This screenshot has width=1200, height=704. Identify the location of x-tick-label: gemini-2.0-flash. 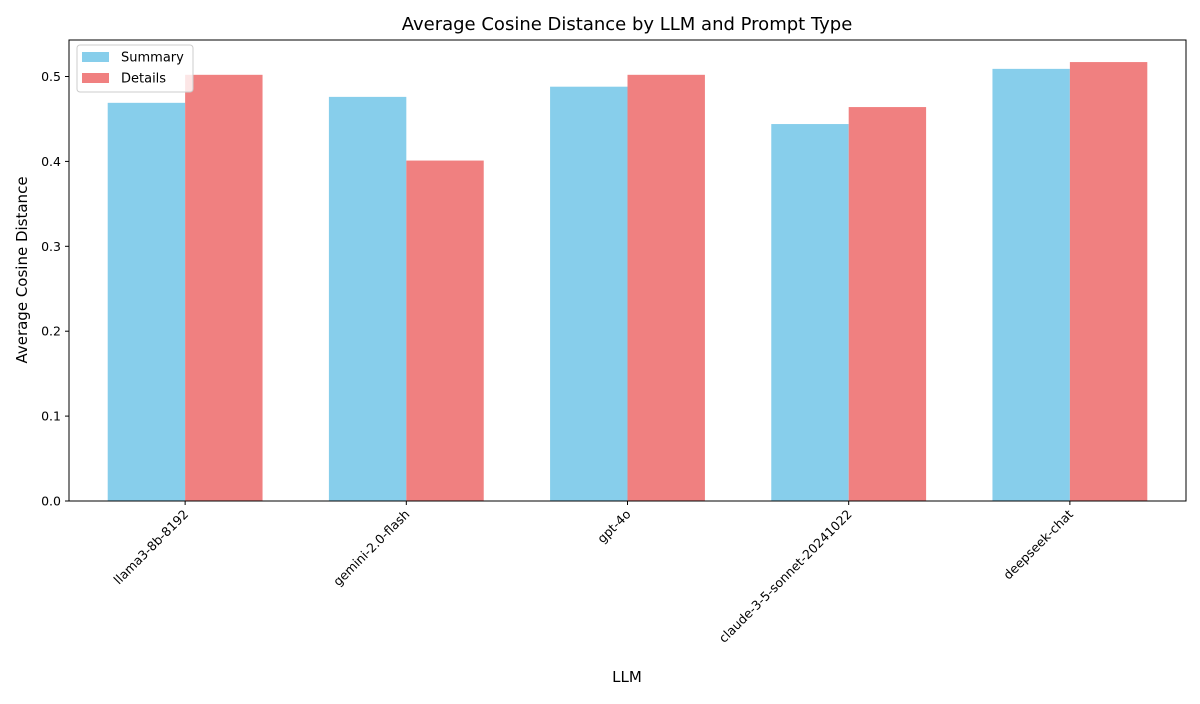
(371, 548).